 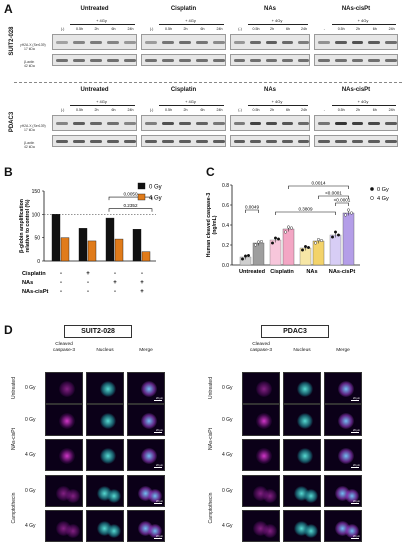 I want to click on lane-label: 0.5h, so click(x=168, y=110).